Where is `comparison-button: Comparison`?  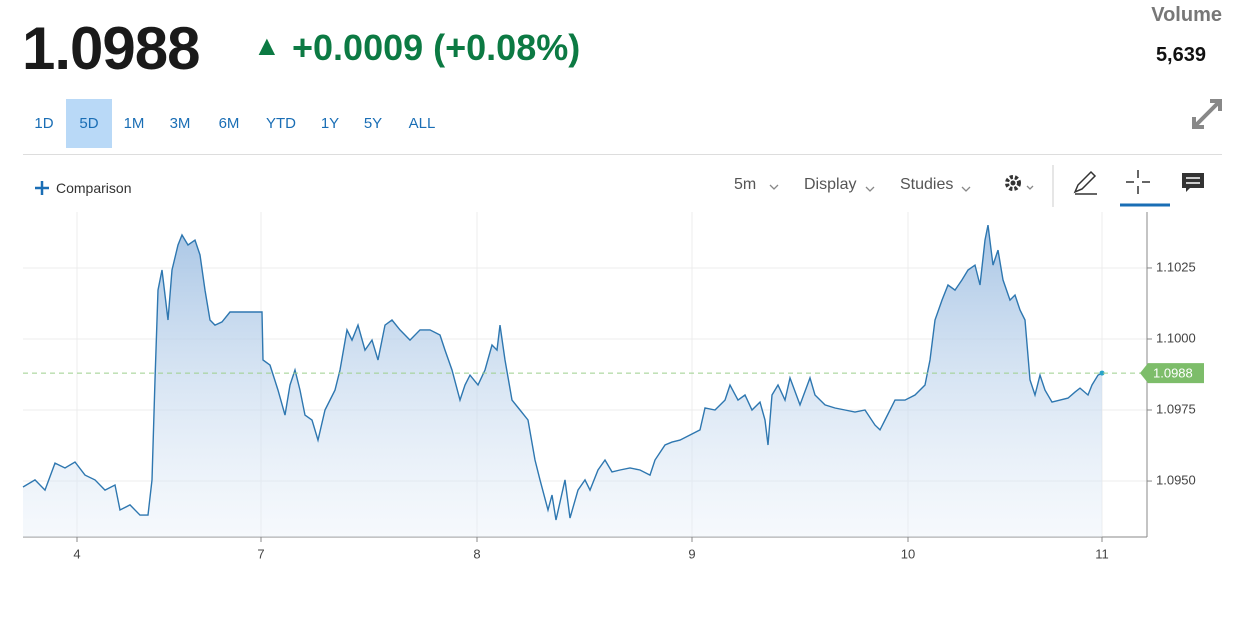
comparison-button: Comparison is located at coordinates (94, 188).